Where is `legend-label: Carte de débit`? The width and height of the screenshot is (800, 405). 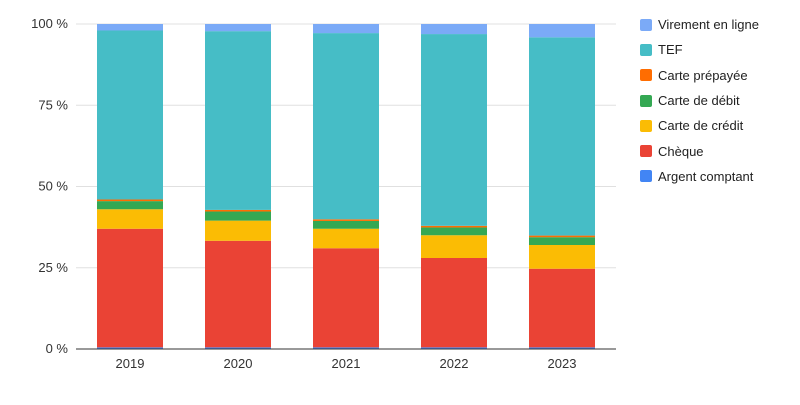 legend-label: Carte de débit is located at coordinates (699, 101).